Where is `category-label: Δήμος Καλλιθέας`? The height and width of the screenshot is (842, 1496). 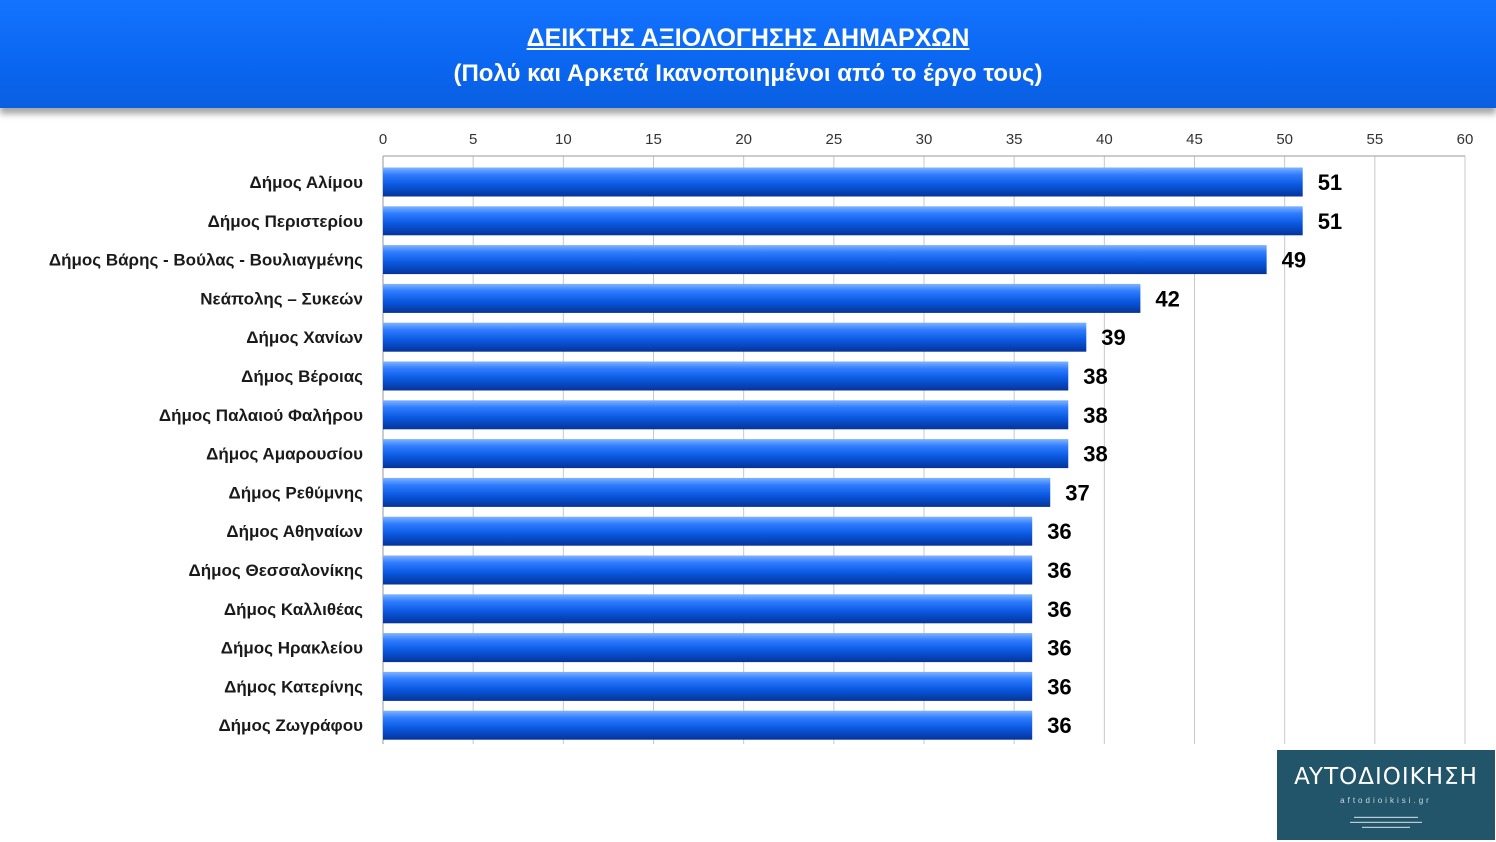
category-label: Δήμος Καλλιθέας is located at coordinates (293, 609).